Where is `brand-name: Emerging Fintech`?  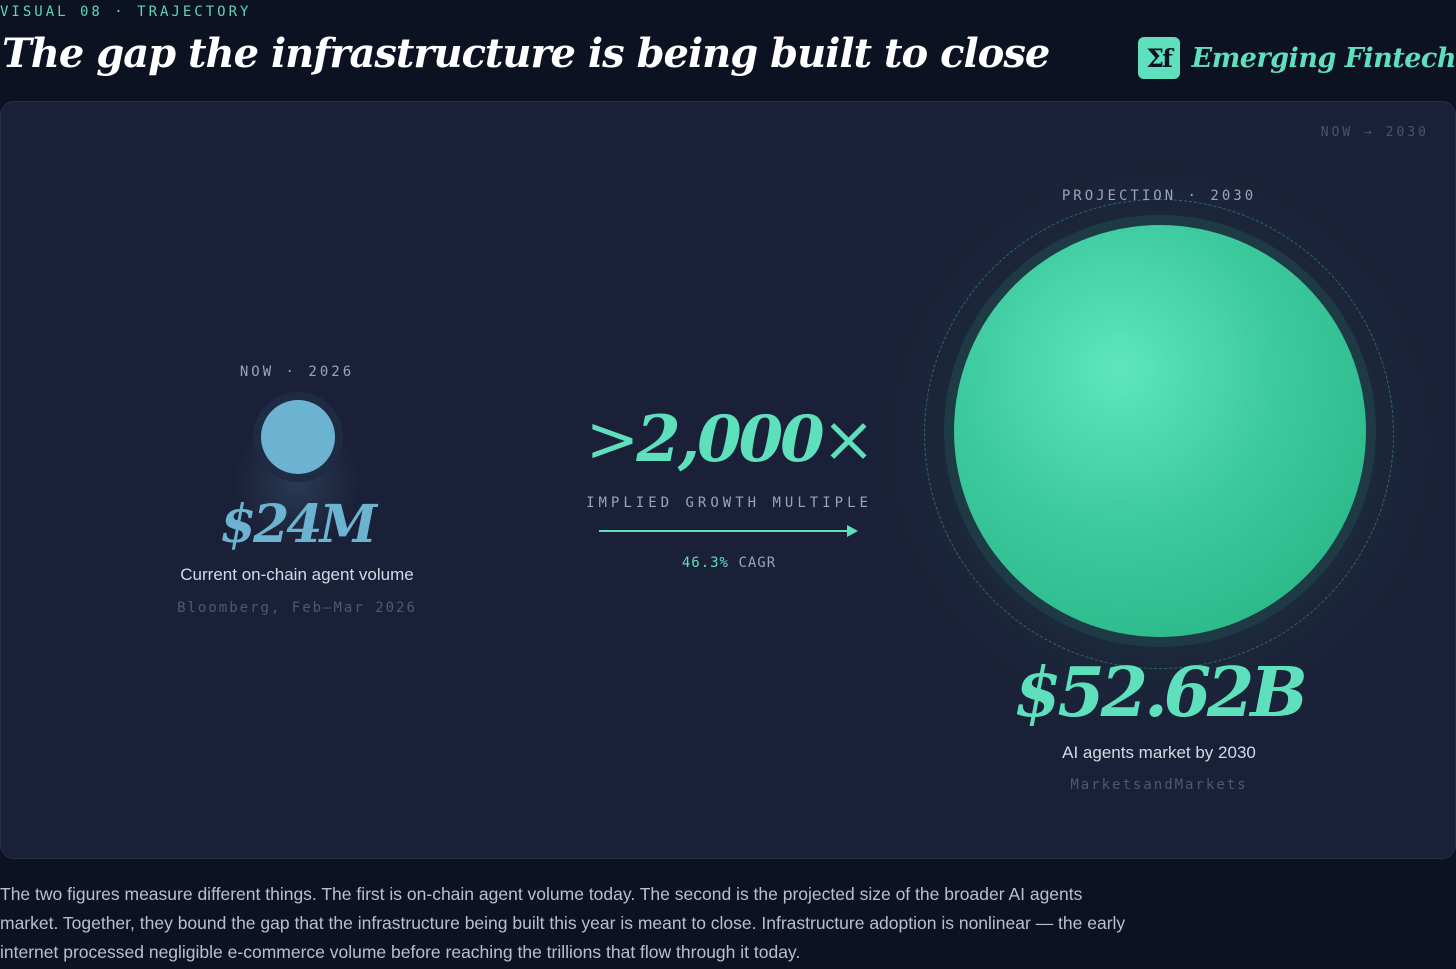 brand-name: Emerging Fintech is located at coordinates (1323, 58).